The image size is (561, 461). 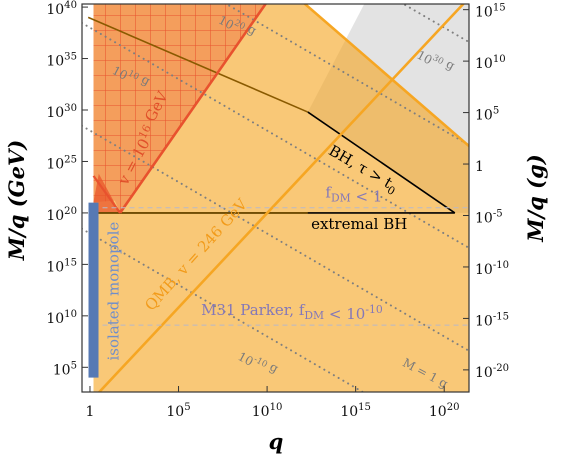 What do you see at coordinates (61, 215) in the screenshot?
I see `y-tick-label-3: 1020` at bounding box center [61, 215].